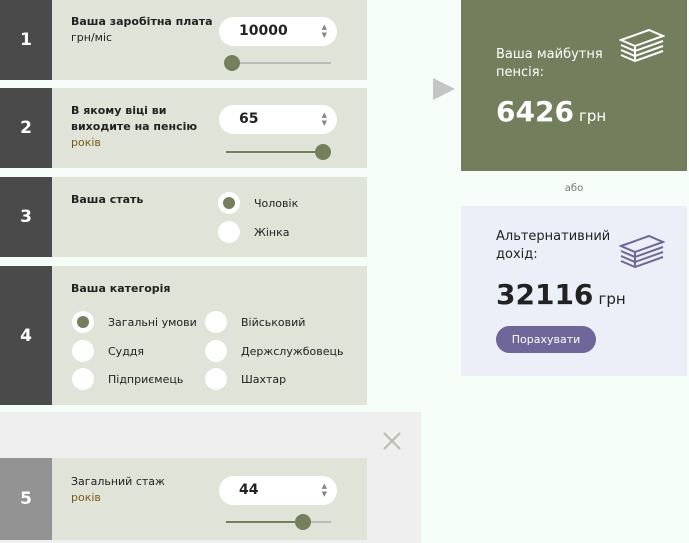  What do you see at coordinates (183, 217) in the screenshot?
I see `step-gender: 3 Ваша стать Чоловік Жінка` at bounding box center [183, 217].